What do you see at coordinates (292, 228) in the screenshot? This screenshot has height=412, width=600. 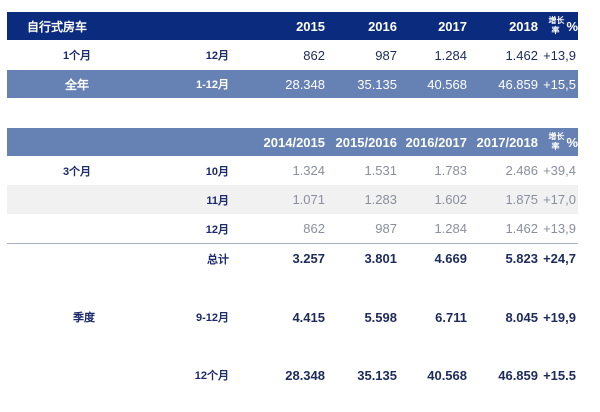 I see `table-row: 12月 862 987 1.284 1.462 +13,9` at bounding box center [292, 228].